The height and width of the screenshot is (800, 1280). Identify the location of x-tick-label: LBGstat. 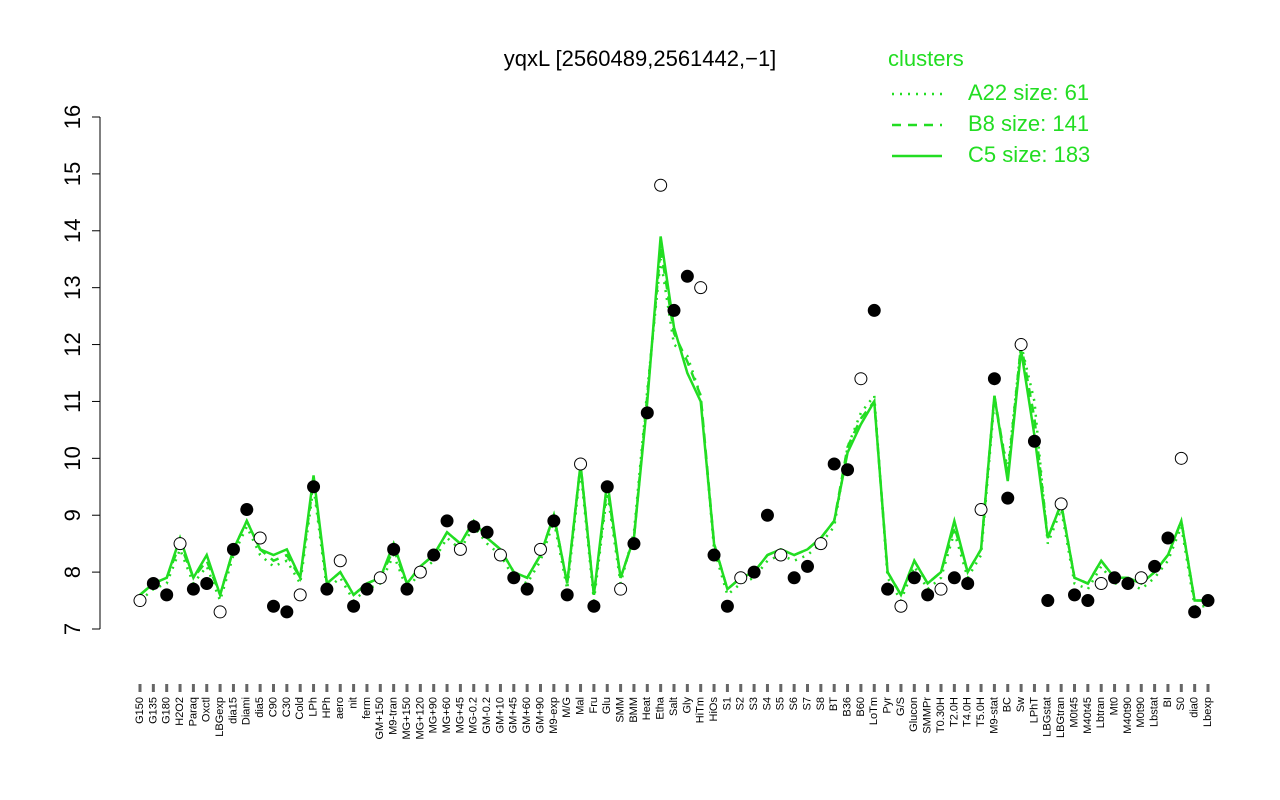
(1048, 717).